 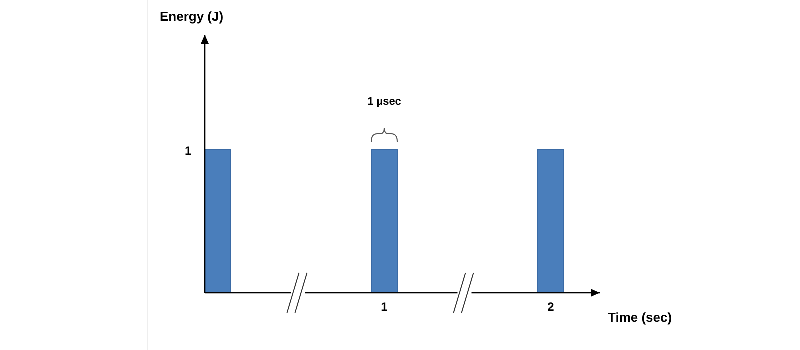 I want to click on text: 1, so click(x=188, y=151).